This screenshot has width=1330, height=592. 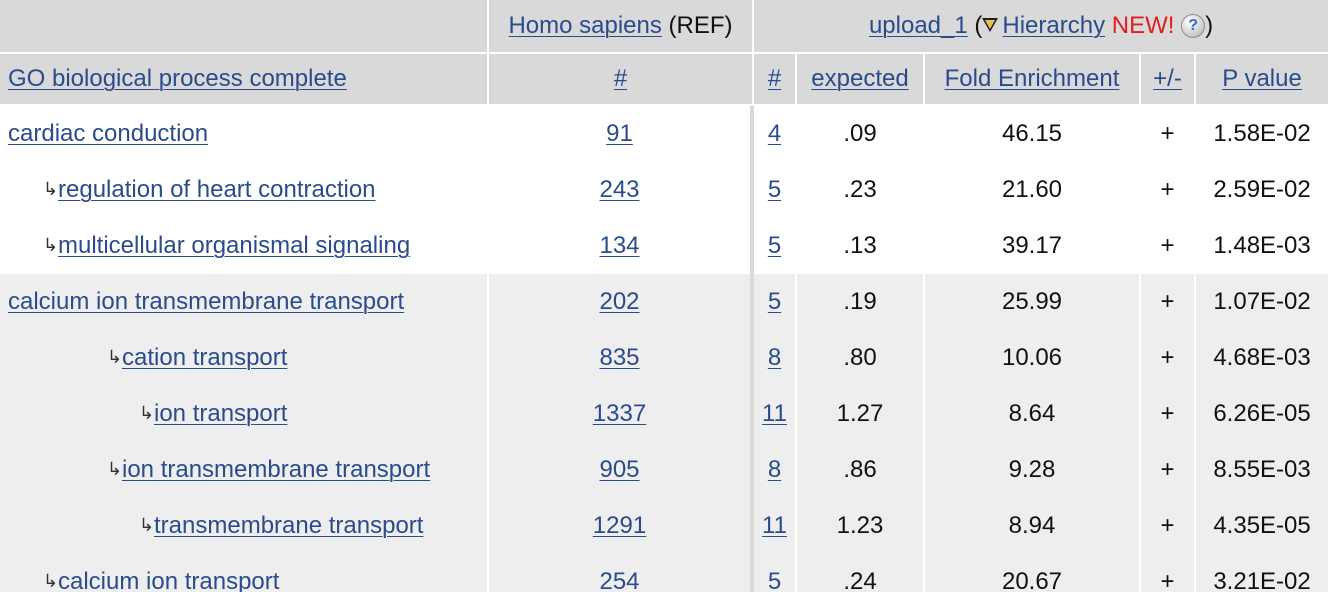 I want to click on ref-count-link: 1337, so click(x=619, y=413).